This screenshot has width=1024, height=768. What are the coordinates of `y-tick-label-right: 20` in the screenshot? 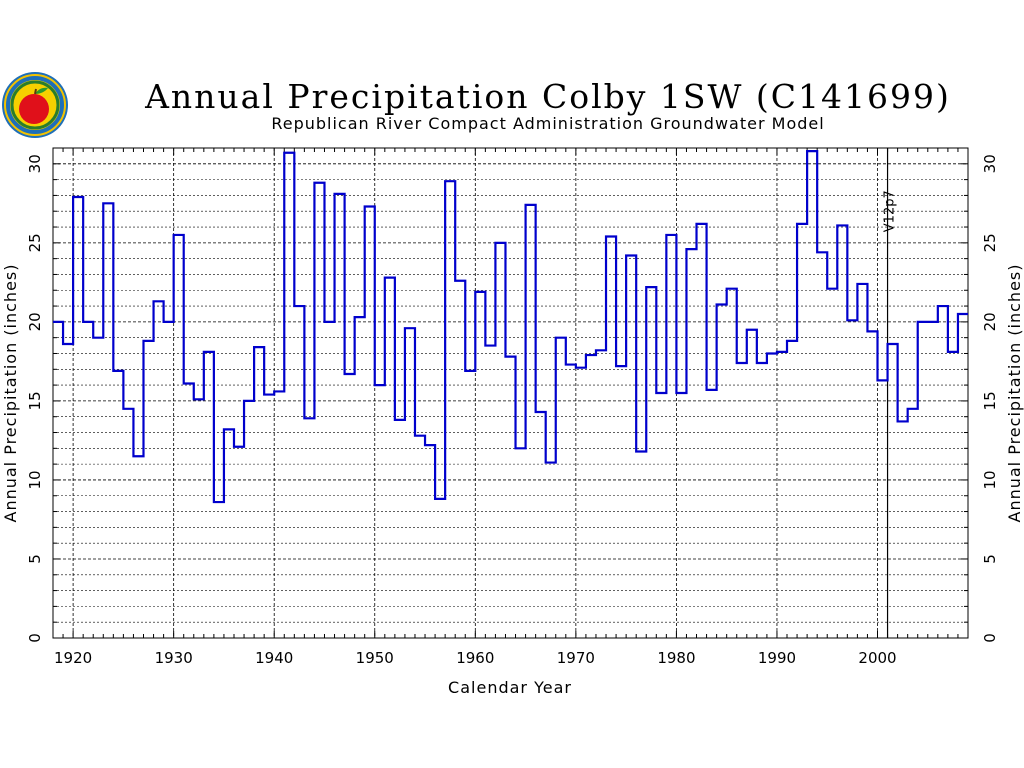 It's located at (990, 321).